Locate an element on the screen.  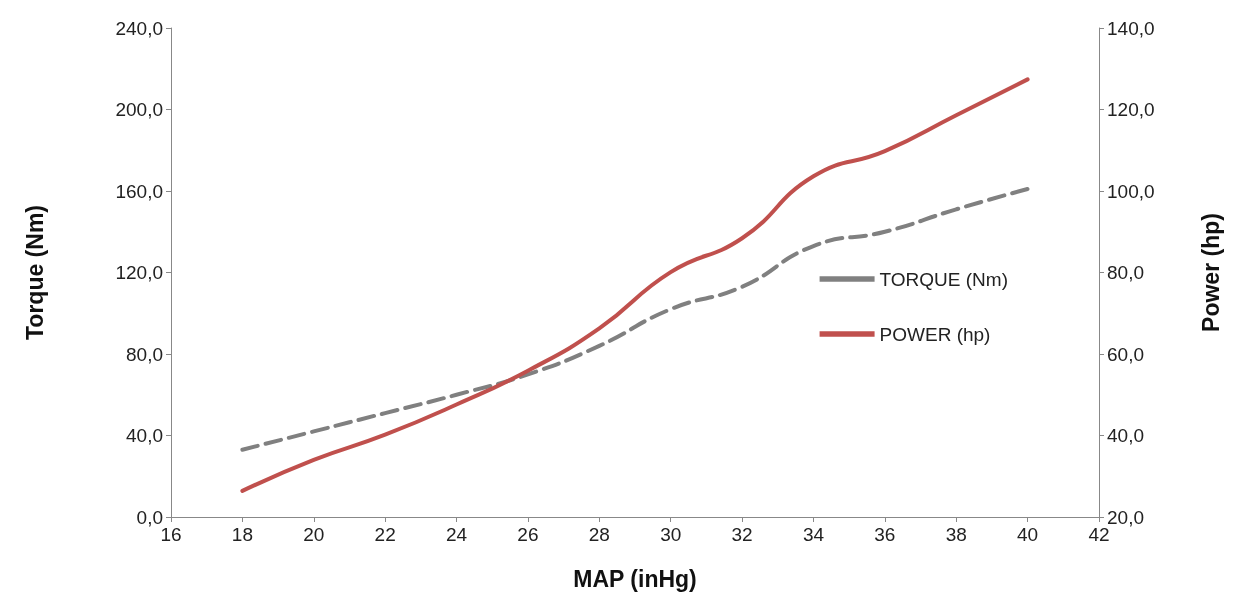
y-axis-title: Torque (Nm) is located at coordinates (34, 272).